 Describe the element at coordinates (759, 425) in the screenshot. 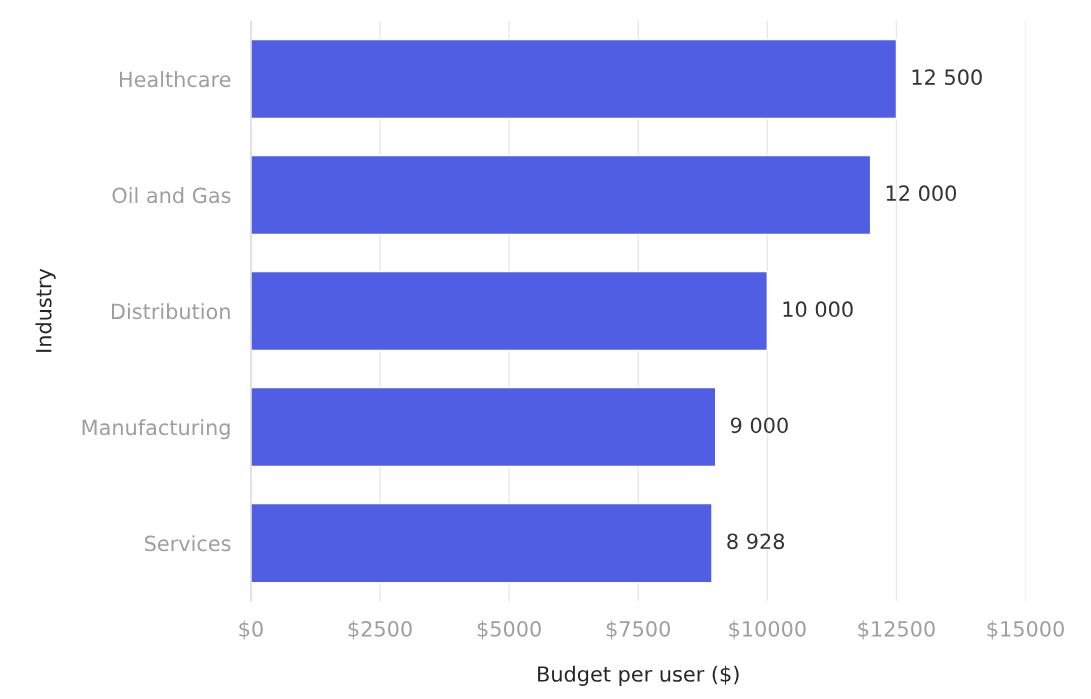

I see `data-label: 9 000` at that location.